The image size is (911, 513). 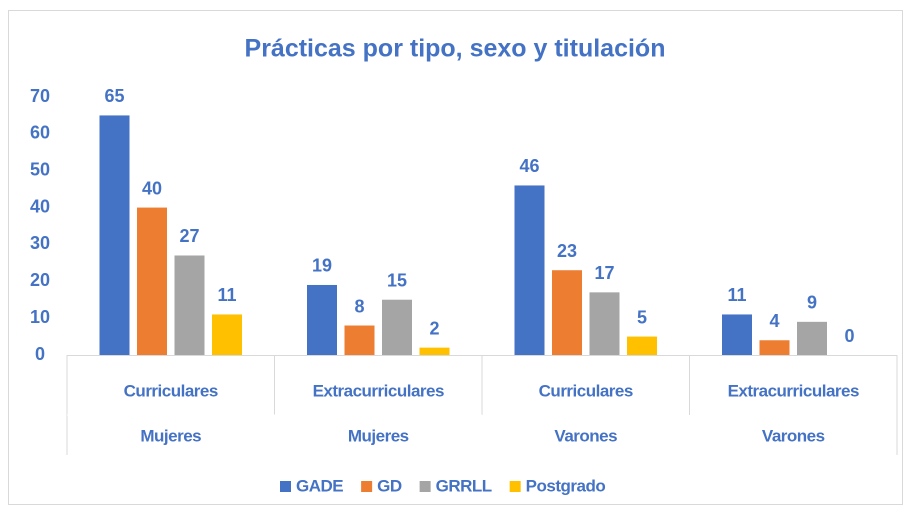 What do you see at coordinates (359, 306) in the screenshot?
I see `value-label: 8` at bounding box center [359, 306].